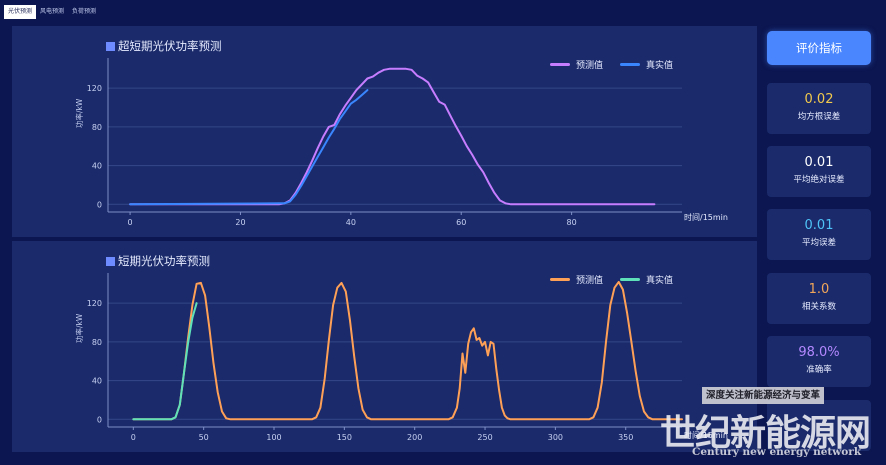 Image resolution: width=886 pixels, height=465 pixels. I want to click on x-tick-label: 50, so click(204, 437).